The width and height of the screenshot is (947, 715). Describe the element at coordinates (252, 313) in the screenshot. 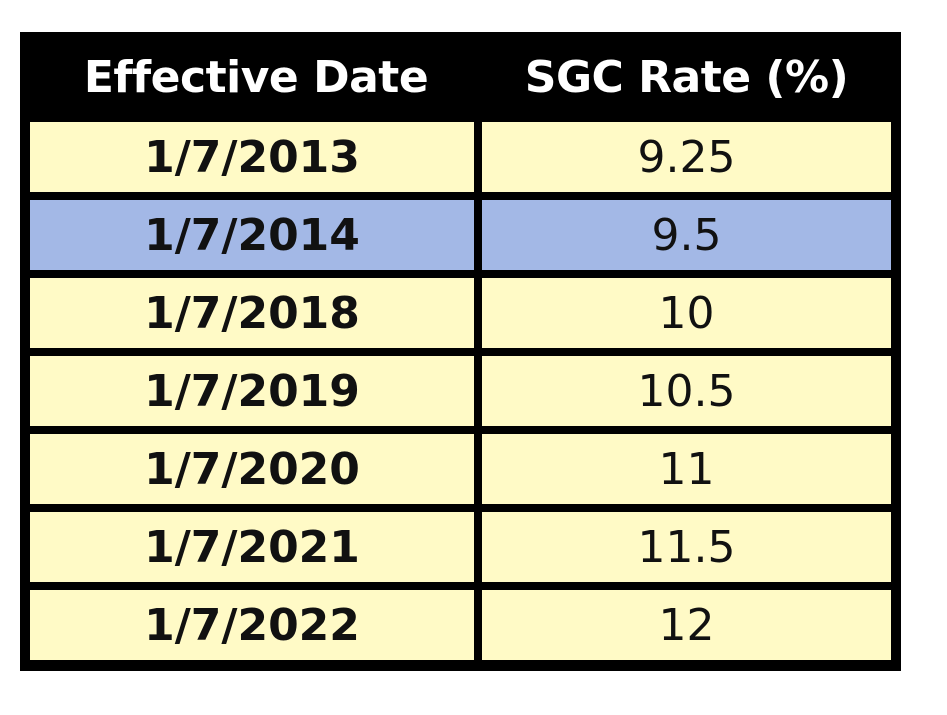

I see `effective-date-cell: 1/7/2018` at that location.